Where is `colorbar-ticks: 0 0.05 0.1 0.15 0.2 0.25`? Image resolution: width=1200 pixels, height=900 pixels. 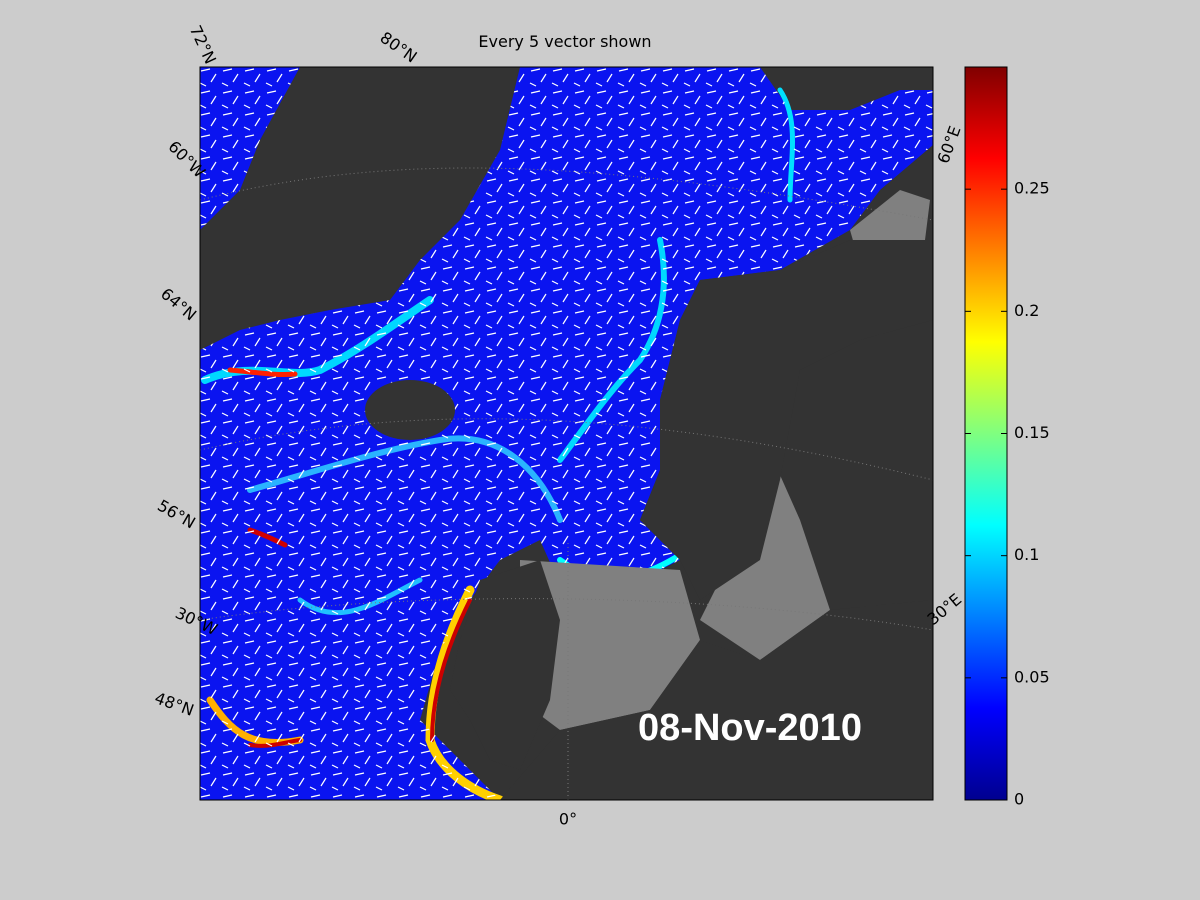
colorbar-ticks: 0 0.05 0.1 0.15 0.2 0.25 is located at coordinates (1007, 494).